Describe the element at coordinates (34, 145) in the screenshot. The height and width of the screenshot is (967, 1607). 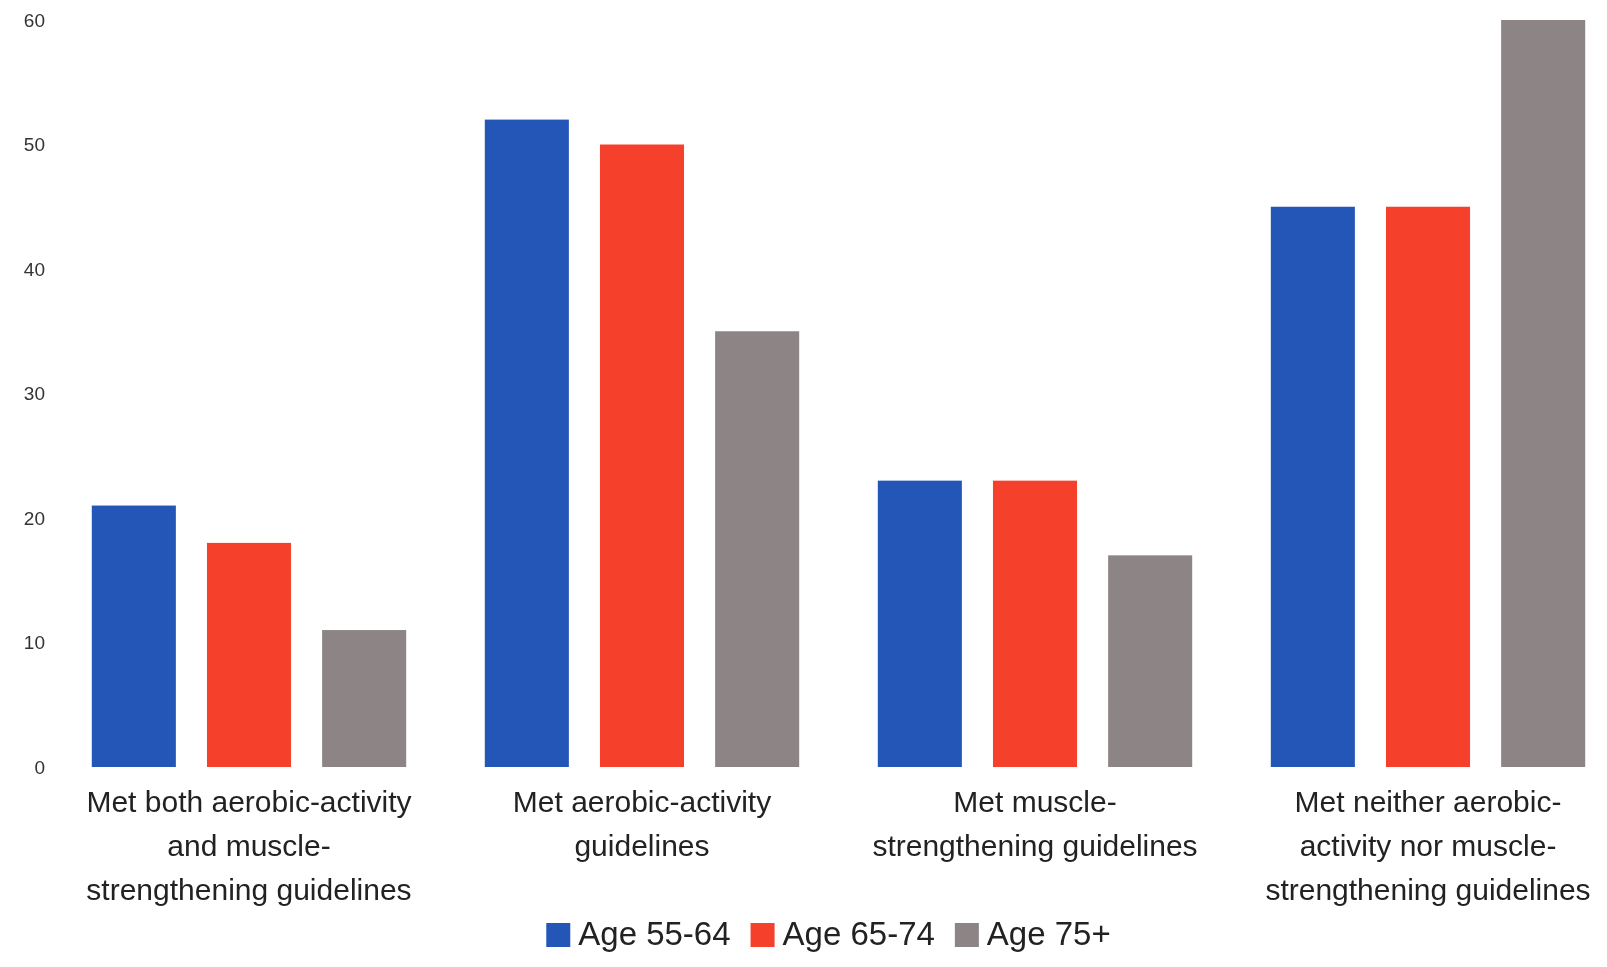
I see `y-tick-label: 50` at that location.